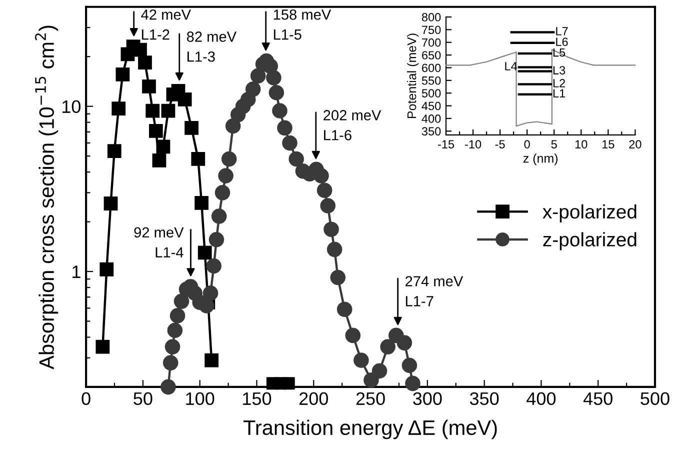 The image size is (683, 459). What do you see at coordinates (370, 430) in the screenshot?
I see `x-axis-title: Transition energy ΔE (meV)` at bounding box center [370, 430].